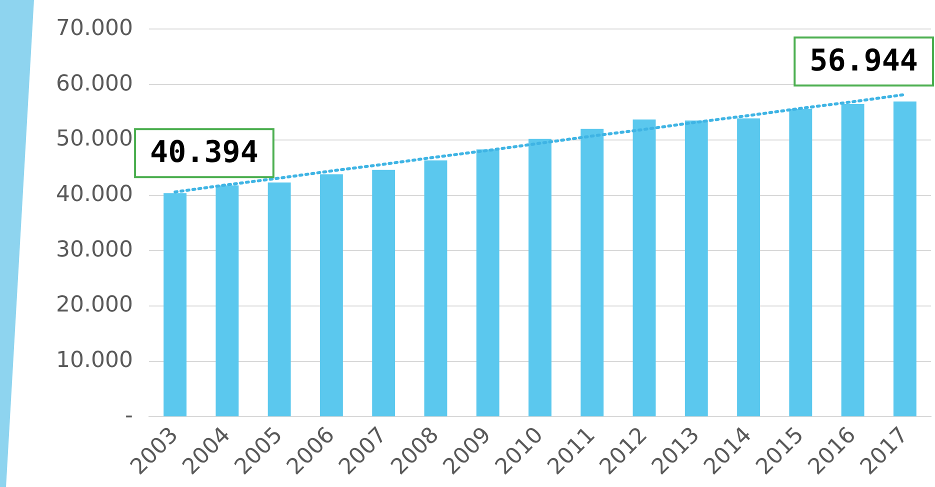 The width and height of the screenshot is (935, 487). What do you see at coordinates (864, 60) in the screenshot?
I see `annotation: 56.944` at bounding box center [864, 60].